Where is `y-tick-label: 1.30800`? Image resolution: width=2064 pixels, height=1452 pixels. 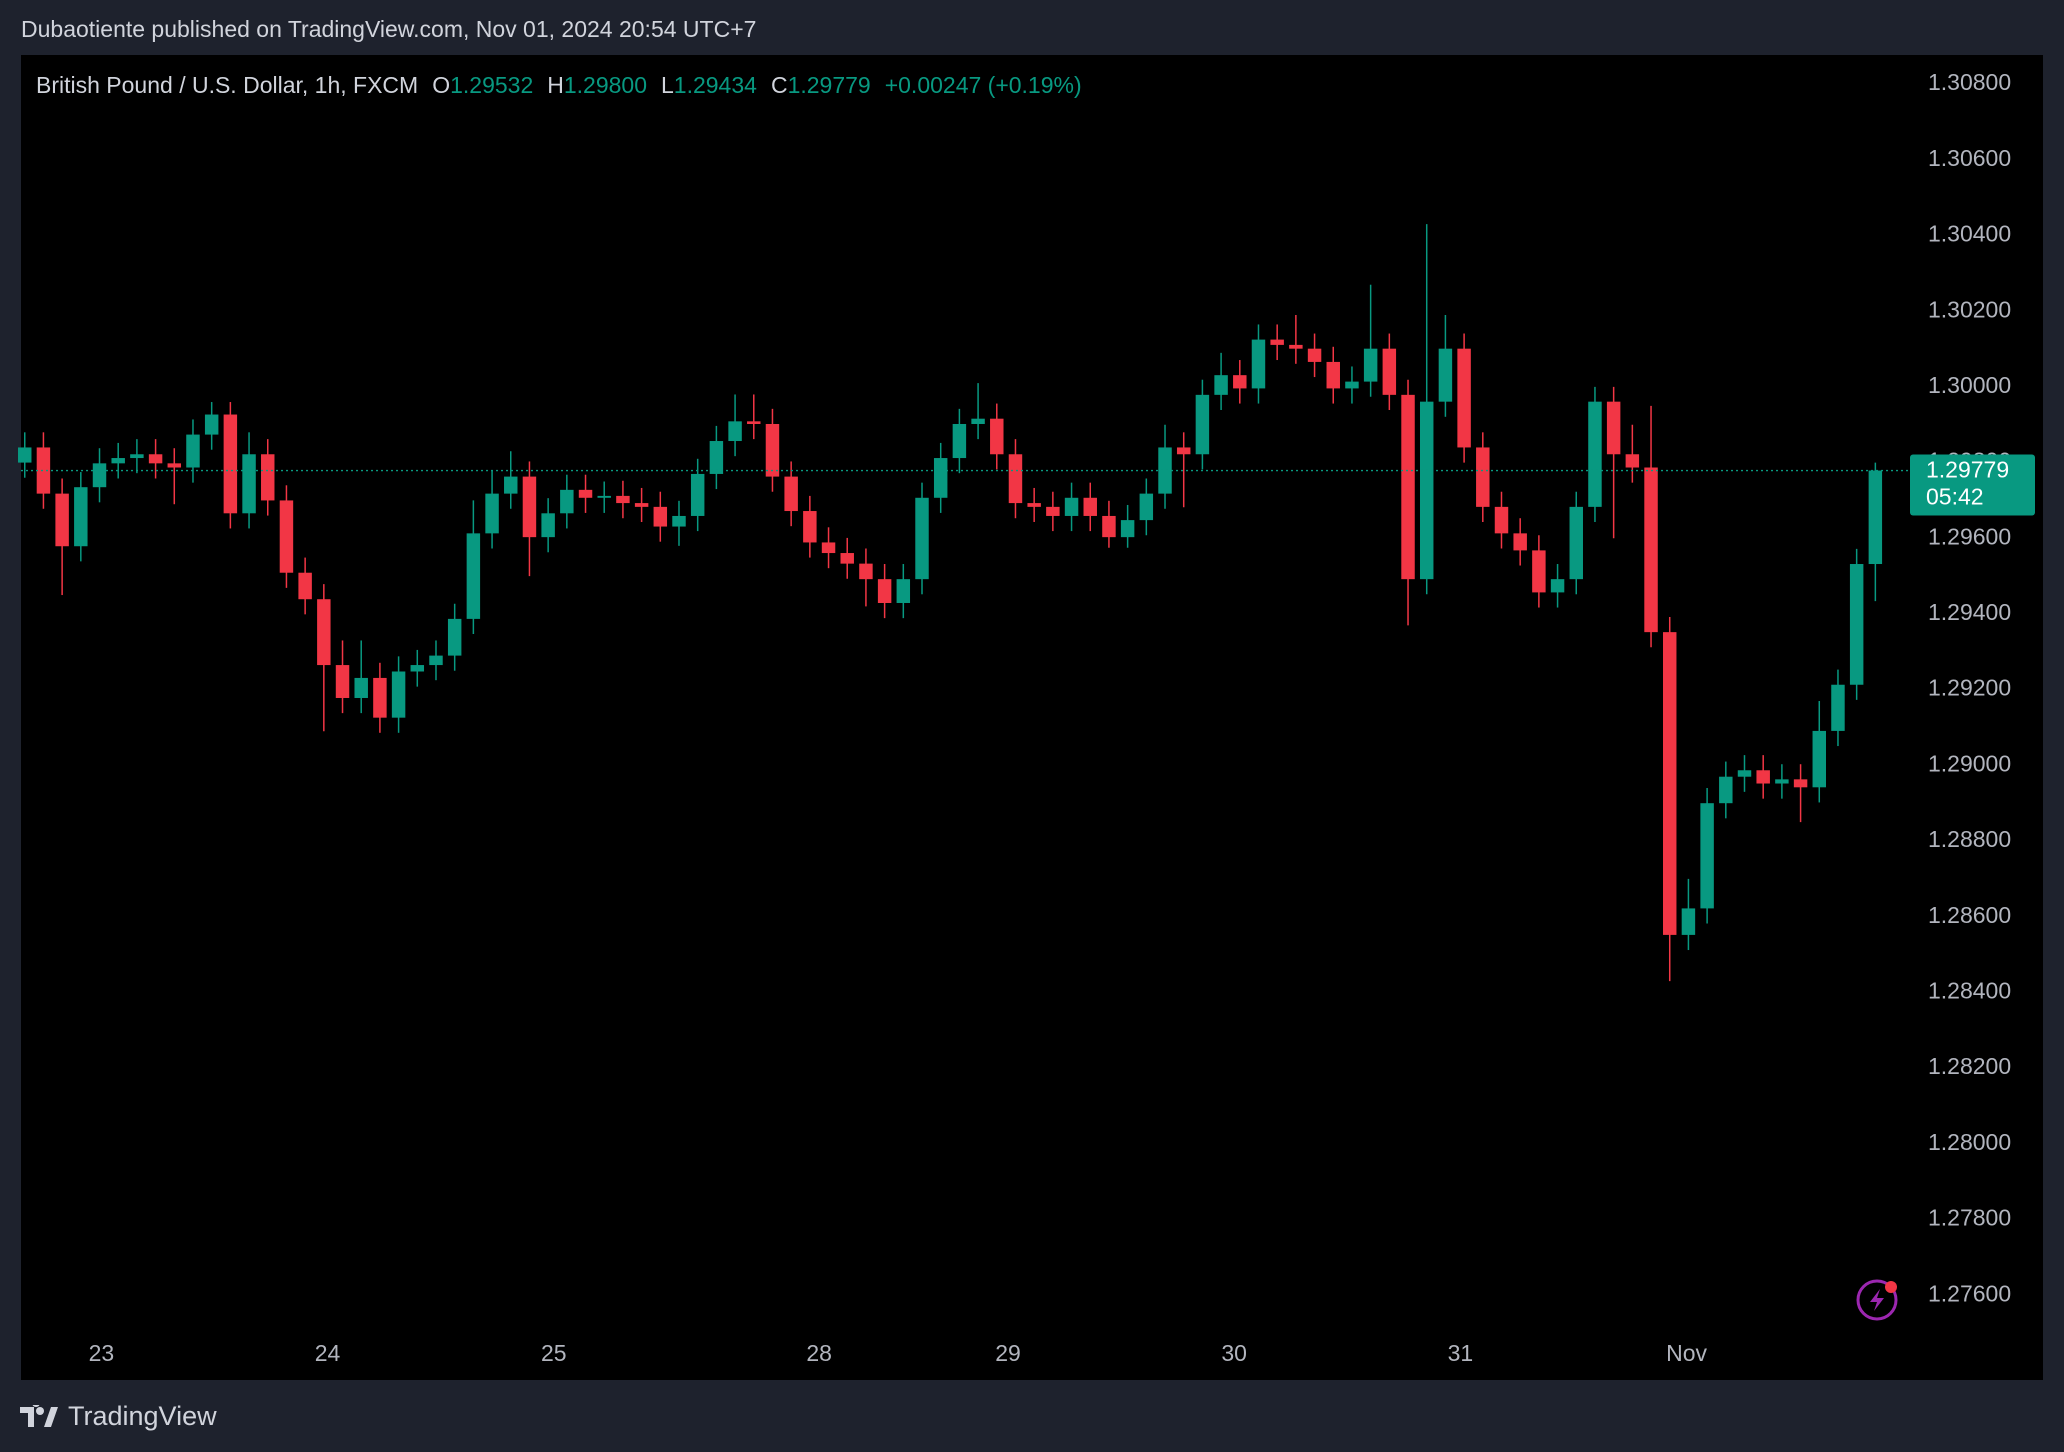
y-tick-label: 1.30800 is located at coordinates (1969, 82).